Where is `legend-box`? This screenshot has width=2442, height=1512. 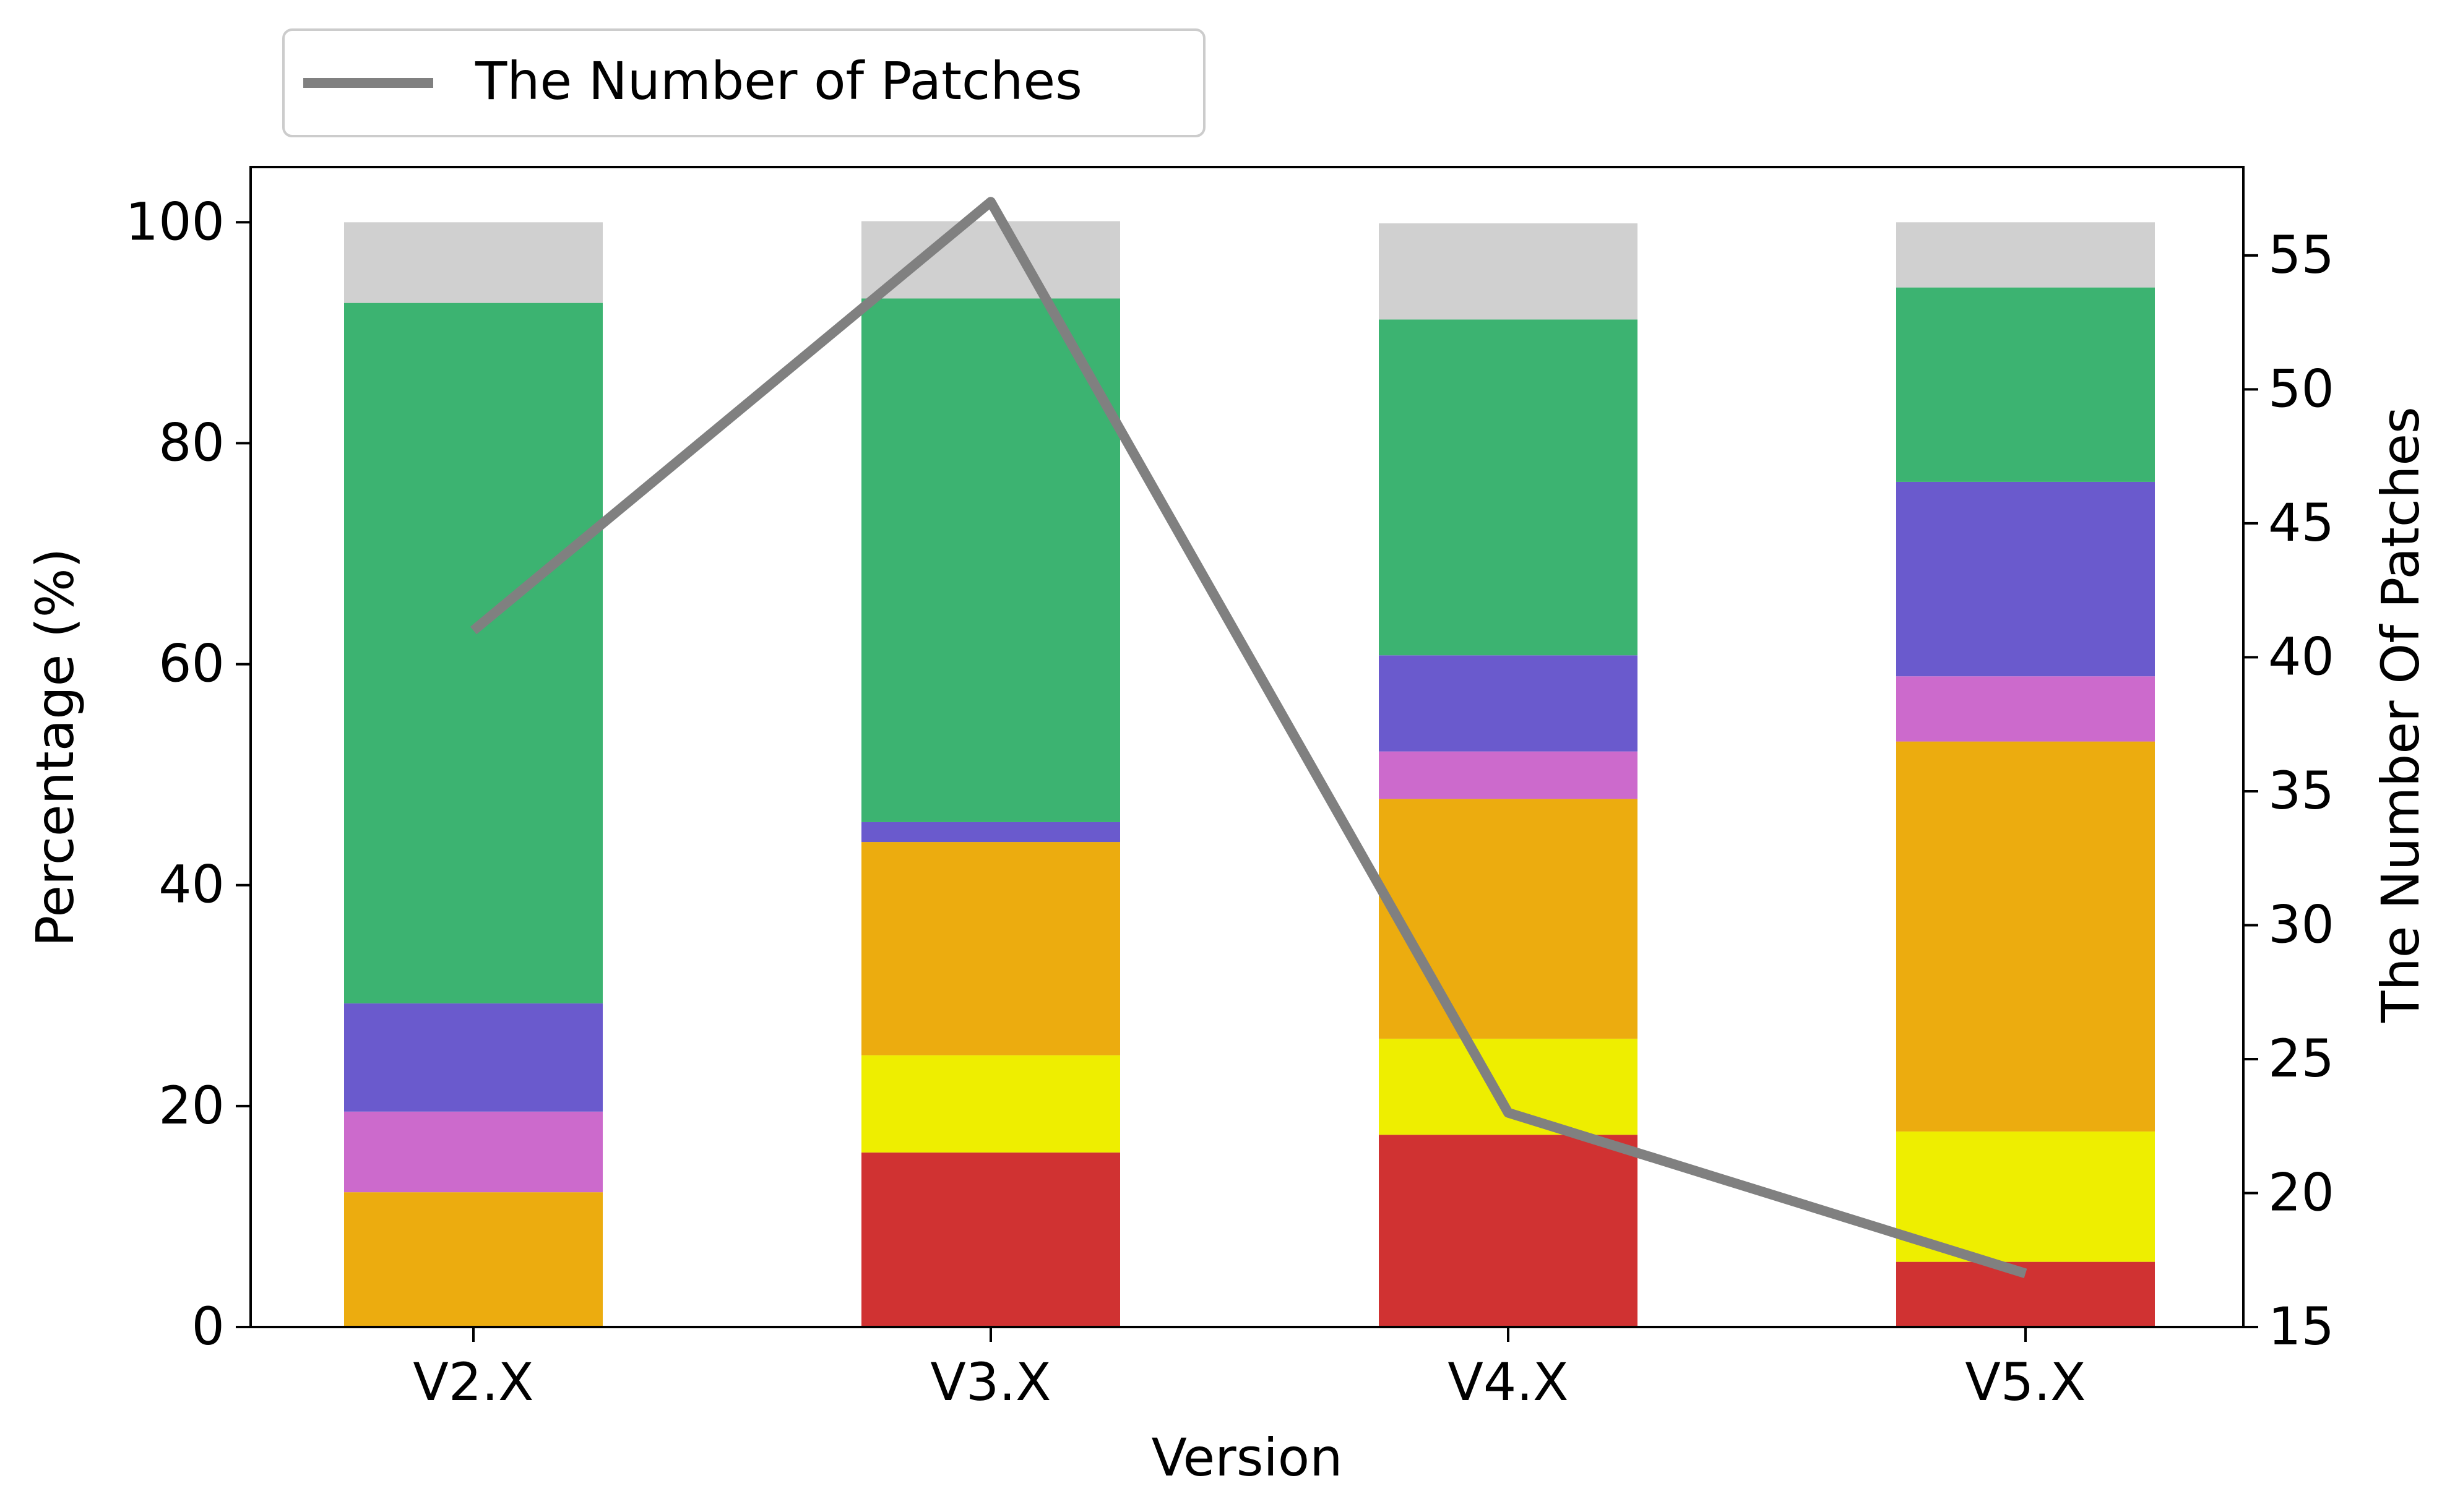 legend-box is located at coordinates (744, 82).